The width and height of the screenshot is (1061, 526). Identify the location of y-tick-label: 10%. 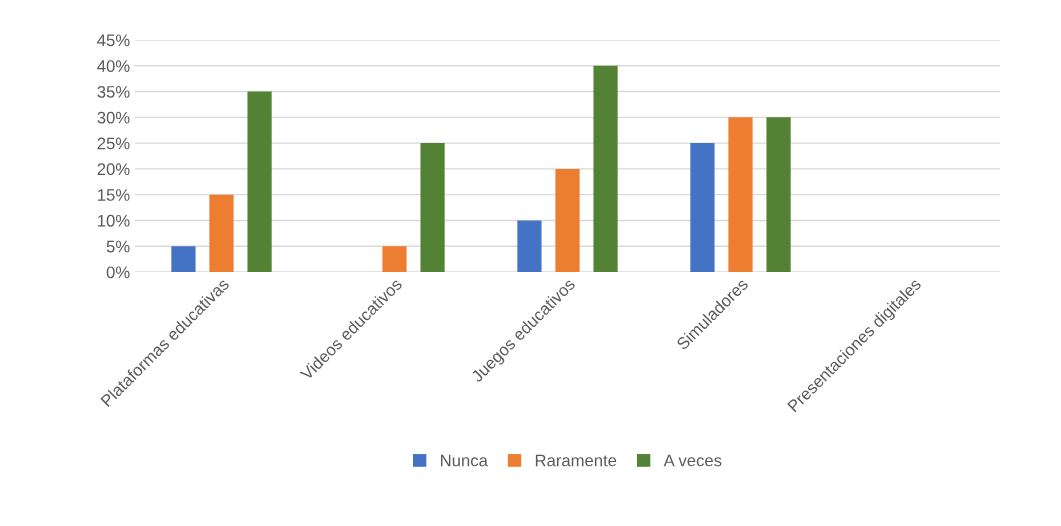
(114, 220).